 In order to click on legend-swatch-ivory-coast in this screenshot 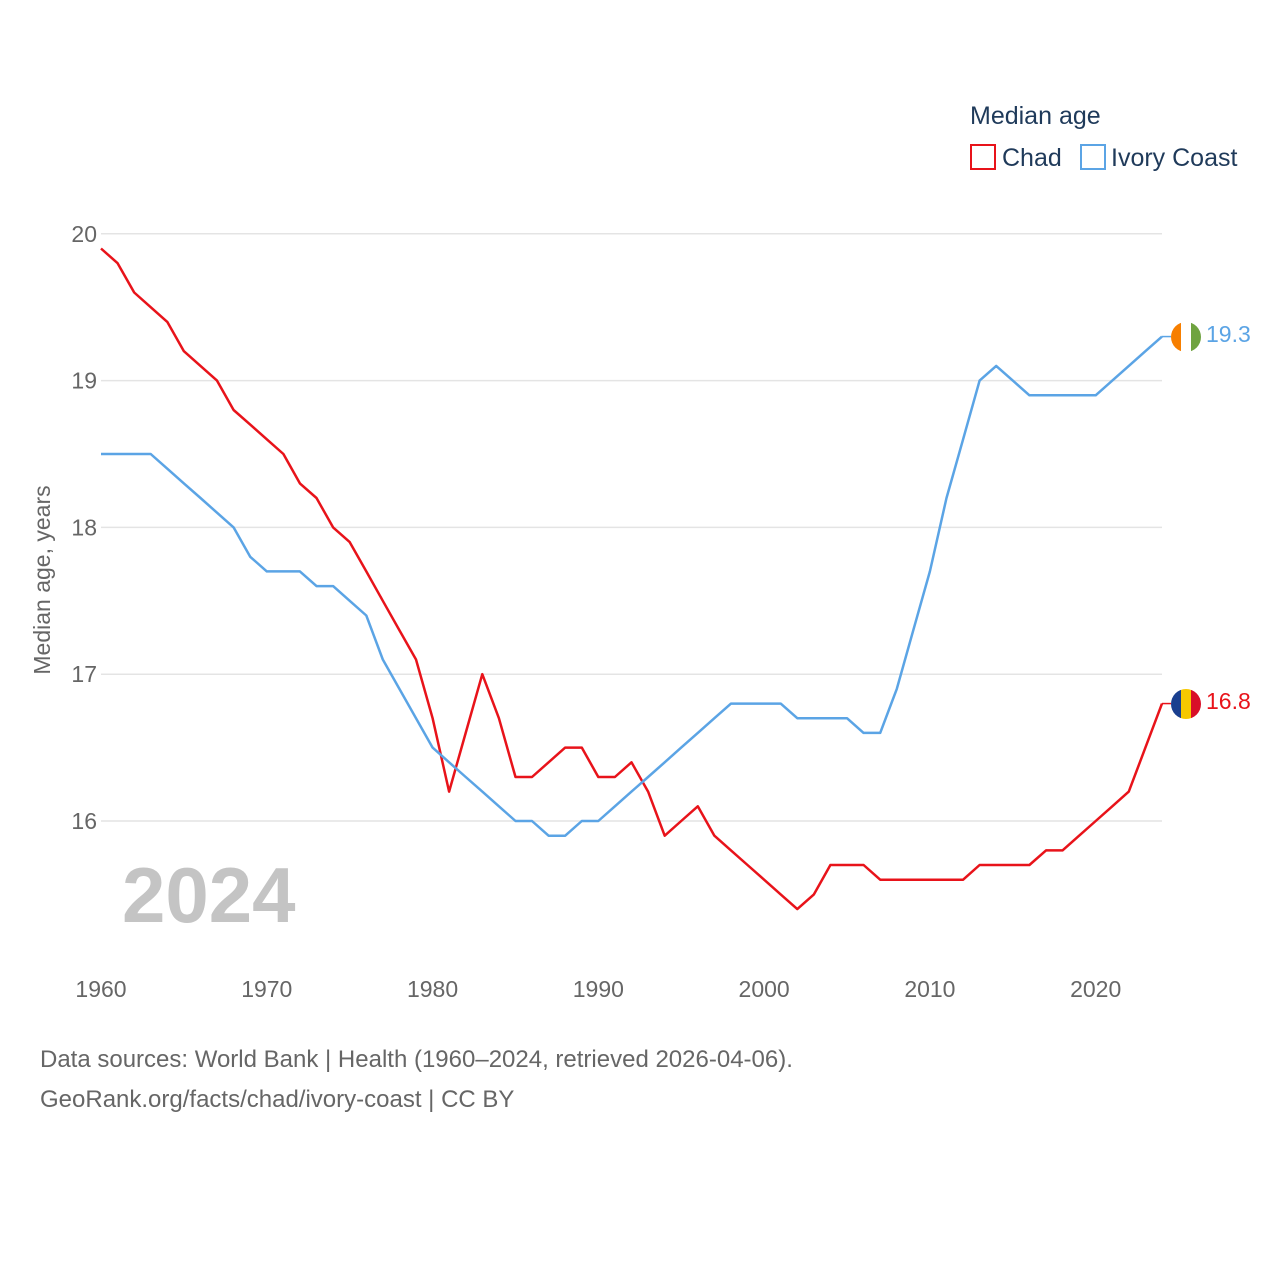, I will do `click(1093, 157)`.